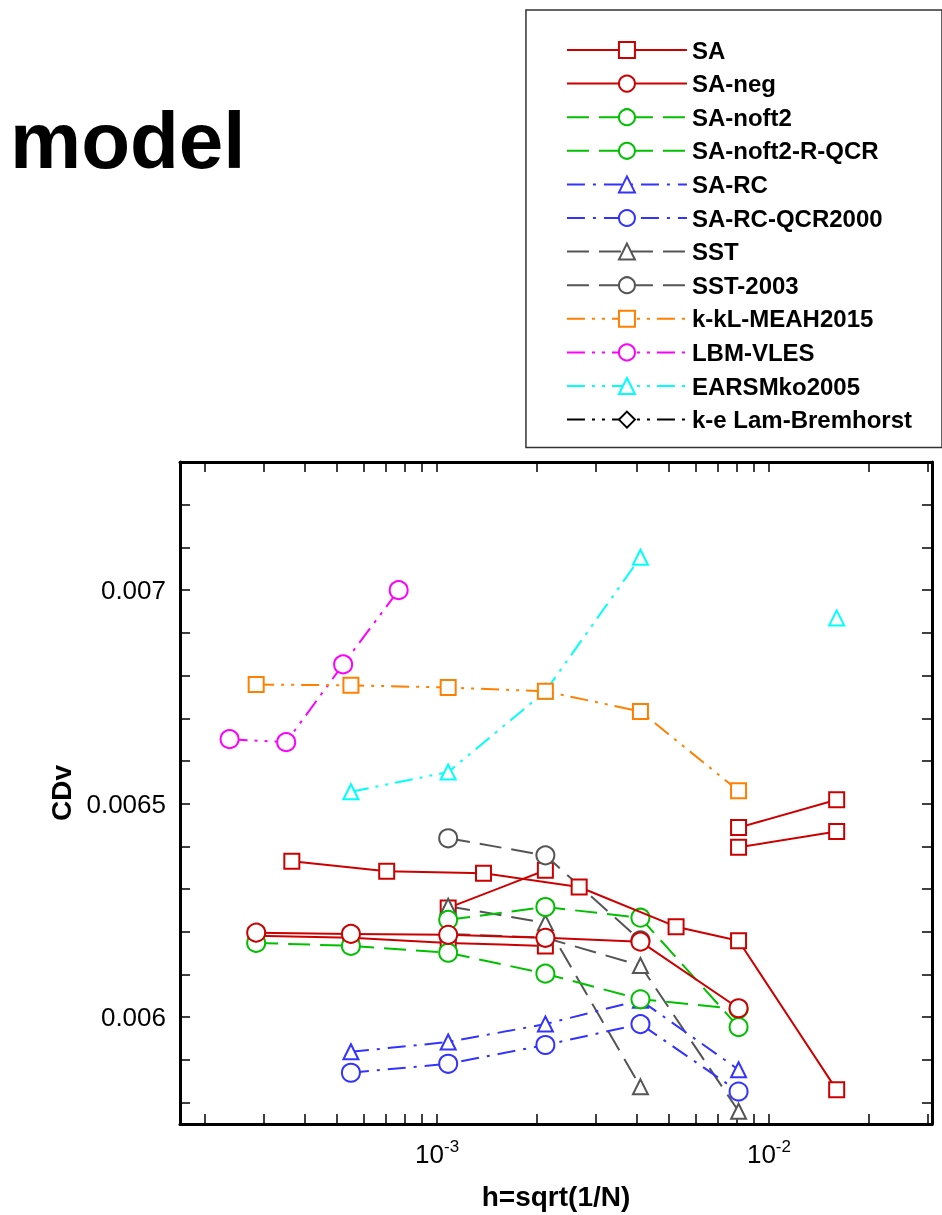 The height and width of the screenshot is (1215, 942). I want to click on y-tick-label: 0.006, so click(133, 1017).